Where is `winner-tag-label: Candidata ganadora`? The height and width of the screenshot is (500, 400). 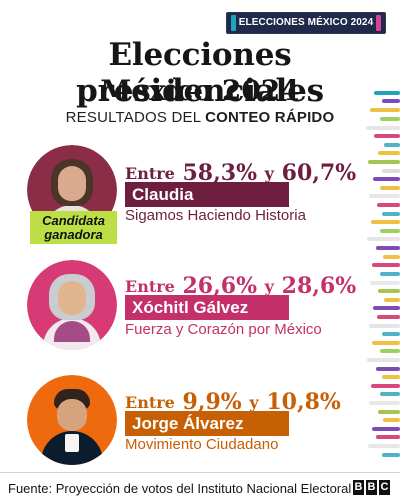 winner-tag-label: Candidata ganadora is located at coordinates (73, 227).